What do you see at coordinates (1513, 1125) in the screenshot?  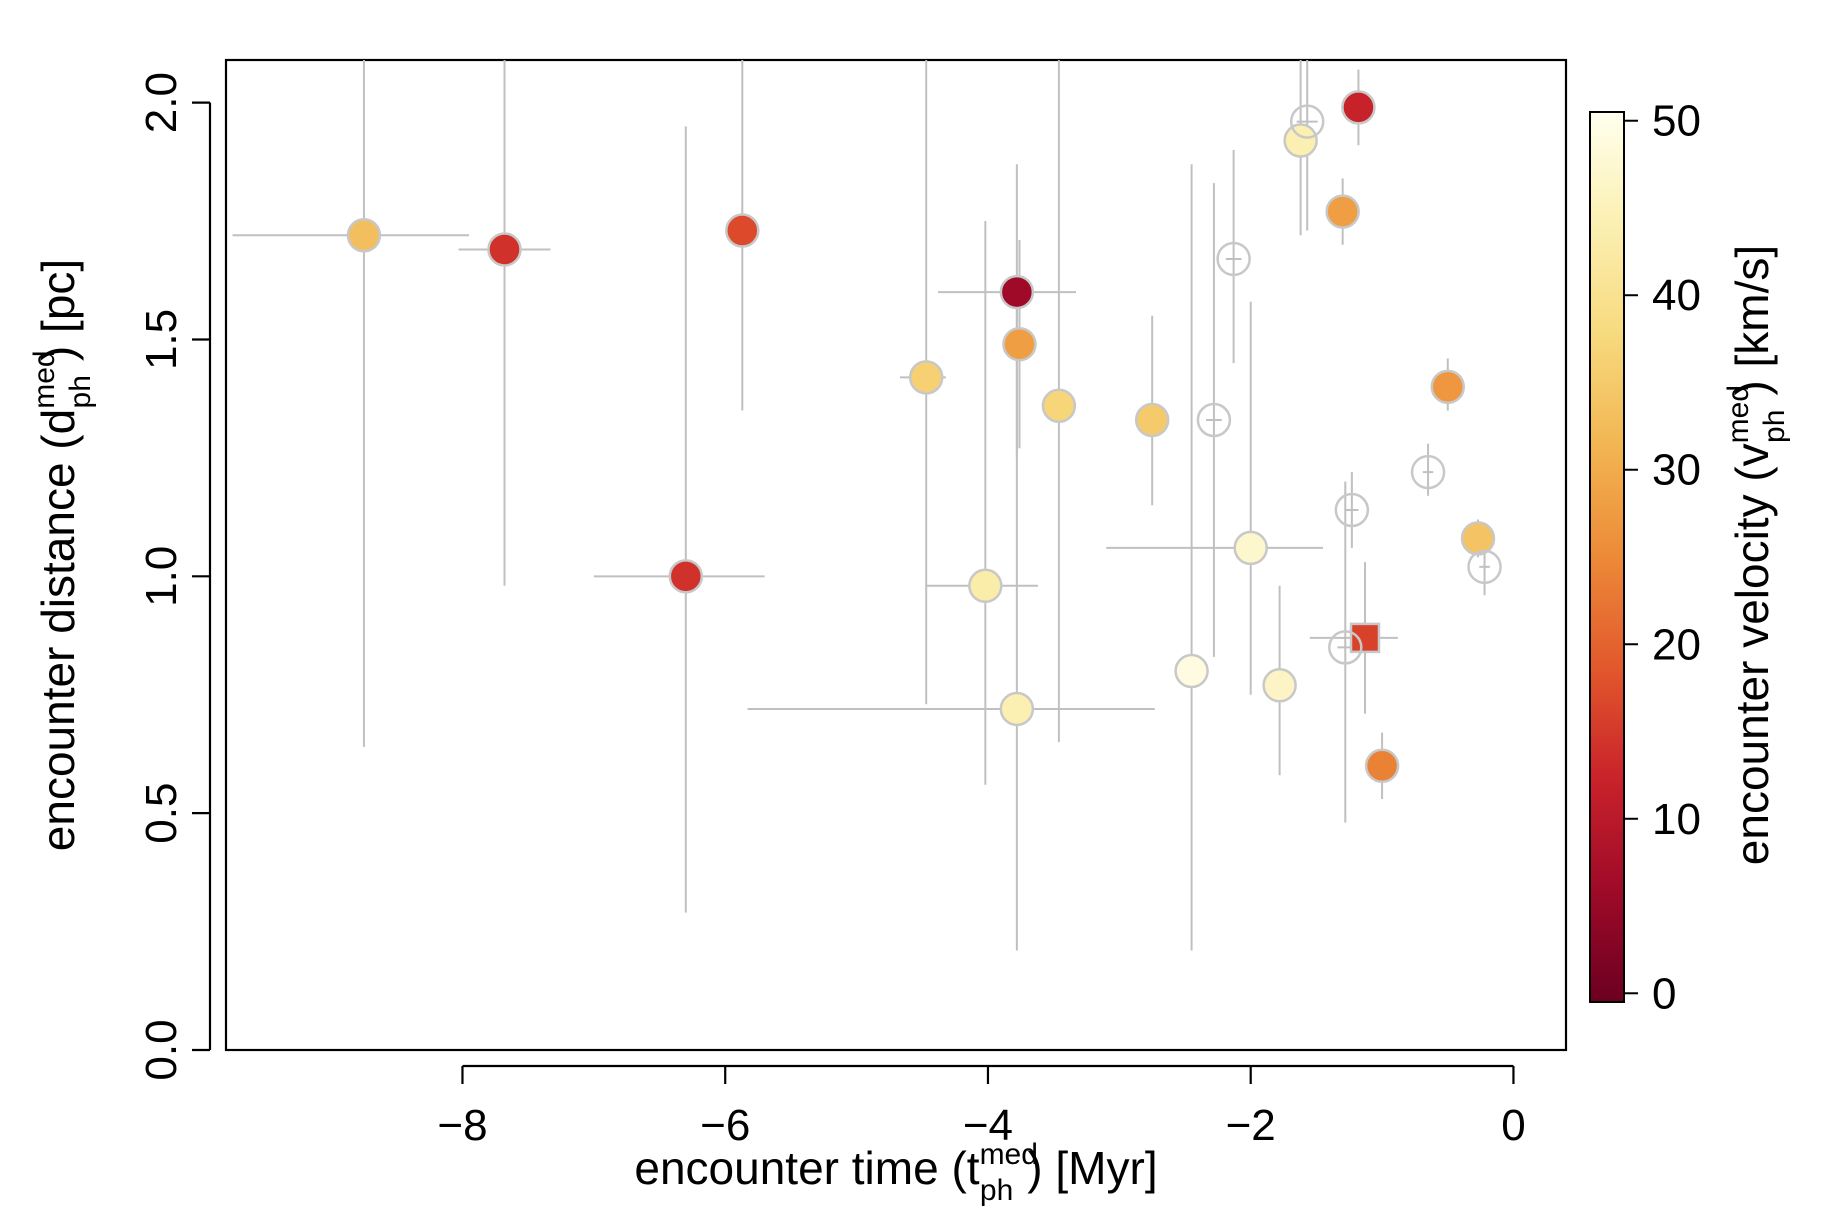 I see `x-tick-label: 0` at bounding box center [1513, 1125].